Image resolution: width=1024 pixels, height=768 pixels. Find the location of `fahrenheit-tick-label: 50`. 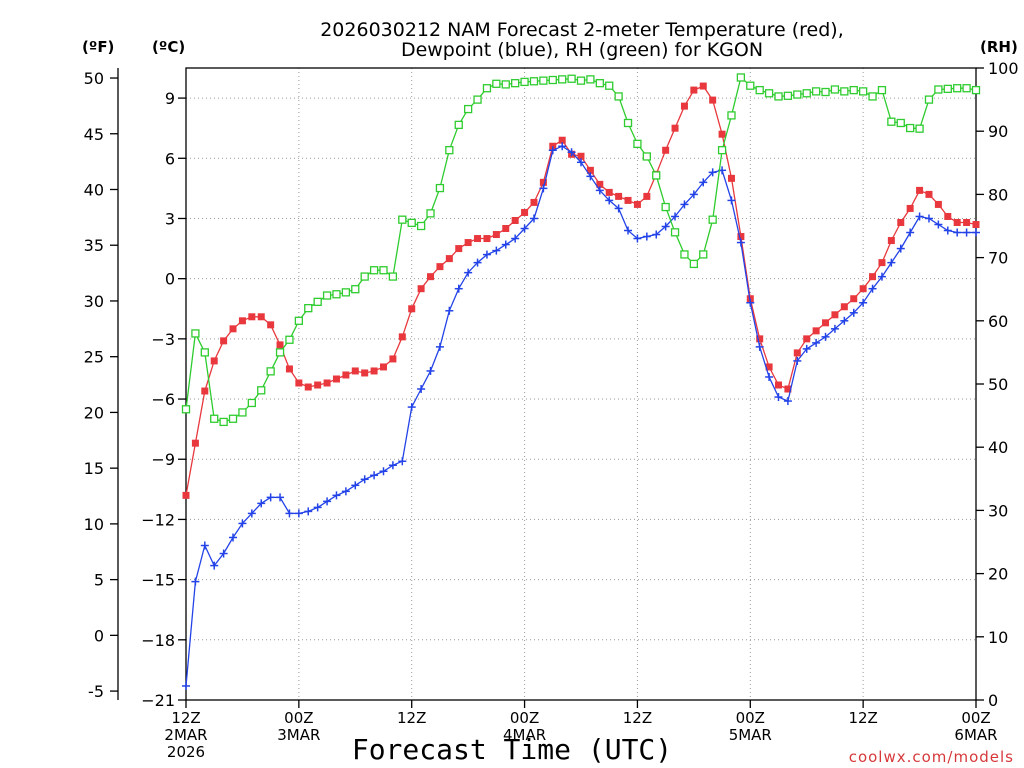

fahrenheit-tick-label: 50 is located at coordinates (94, 78).